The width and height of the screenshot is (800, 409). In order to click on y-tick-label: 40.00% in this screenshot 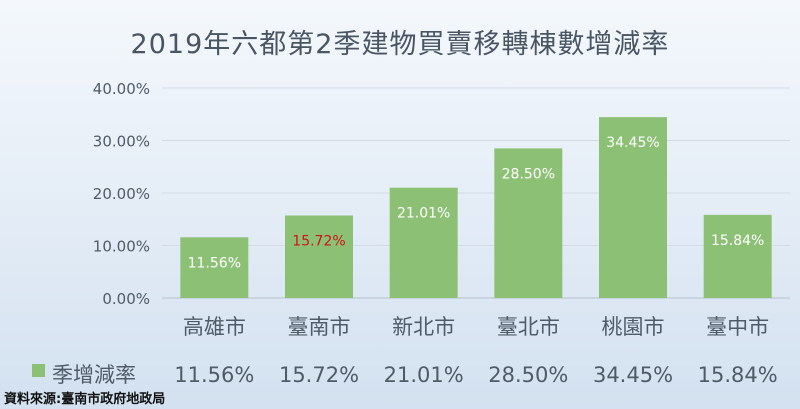, I will do `click(121, 89)`.